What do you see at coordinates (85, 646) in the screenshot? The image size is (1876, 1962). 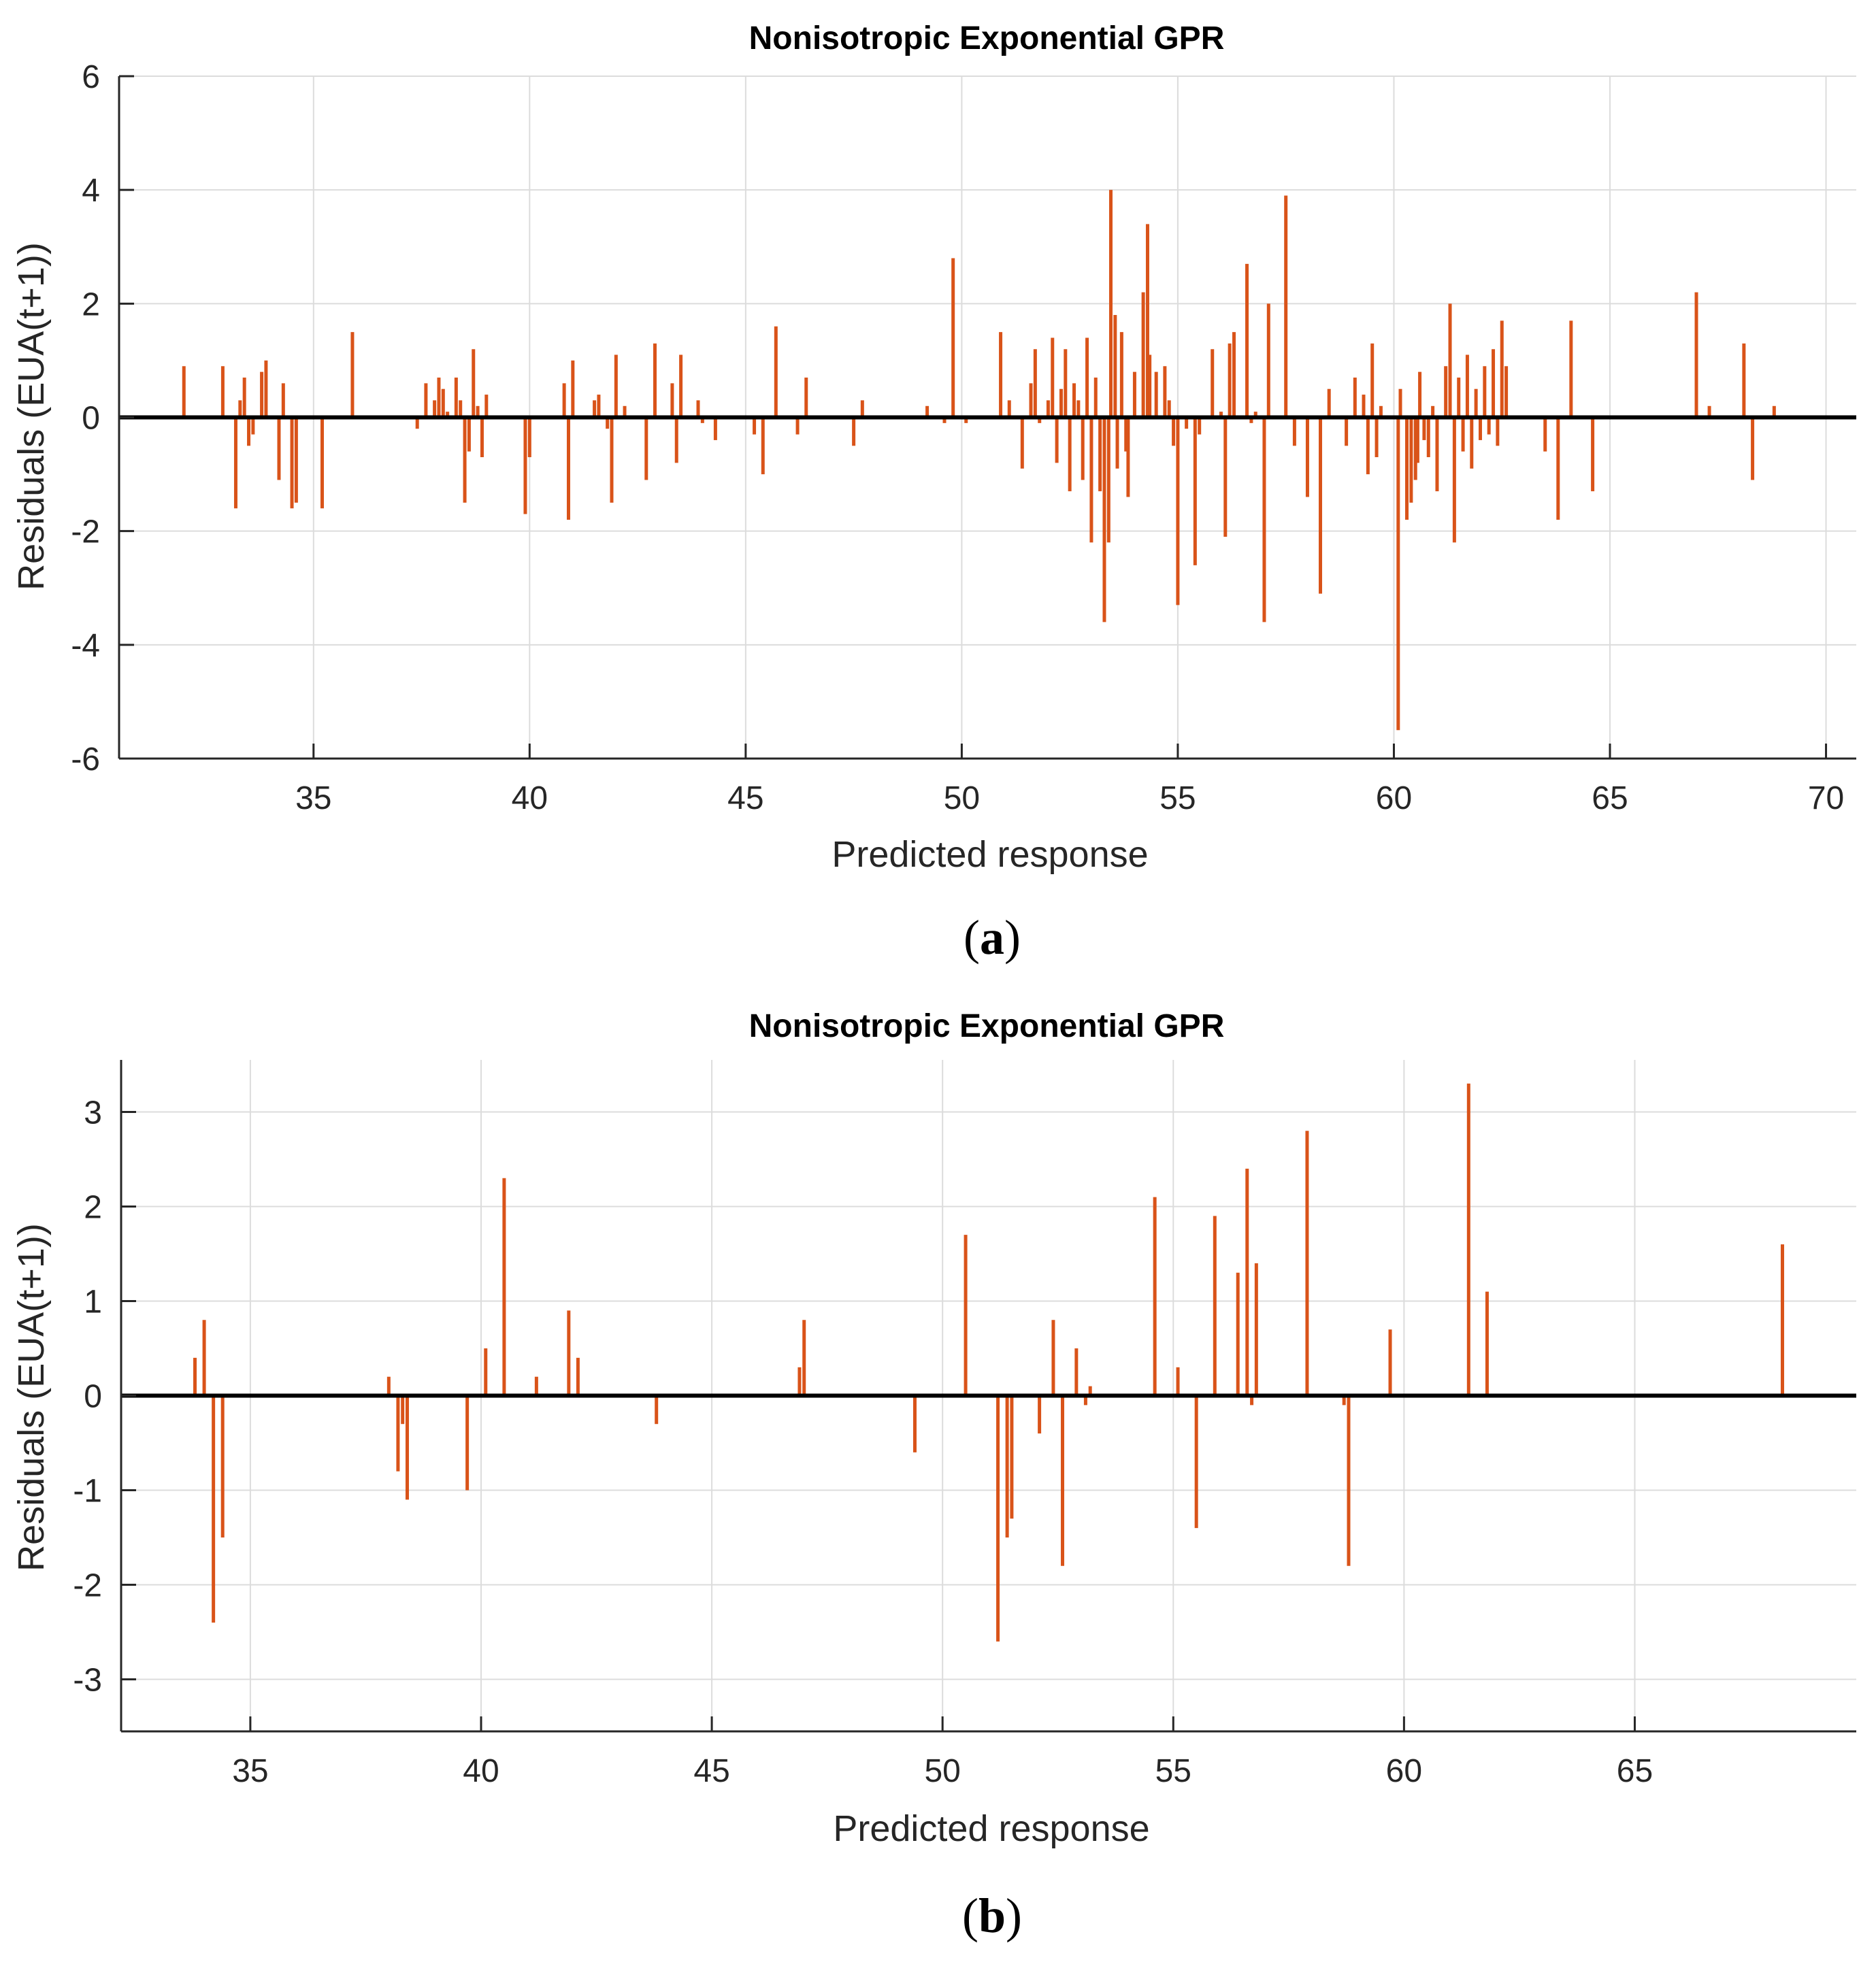 I see `y-tick-label: -4` at bounding box center [85, 646].